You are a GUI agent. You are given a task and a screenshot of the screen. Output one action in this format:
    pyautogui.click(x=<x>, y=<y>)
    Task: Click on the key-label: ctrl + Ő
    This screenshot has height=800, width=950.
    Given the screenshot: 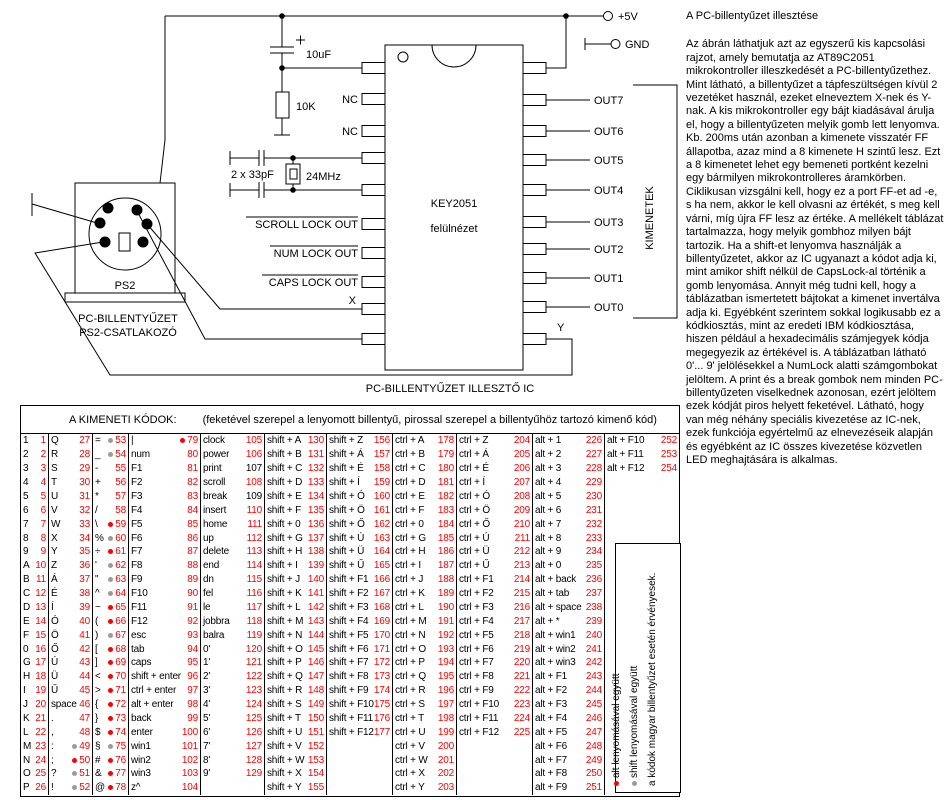 What is the action you would take?
    pyautogui.click(x=474, y=524)
    